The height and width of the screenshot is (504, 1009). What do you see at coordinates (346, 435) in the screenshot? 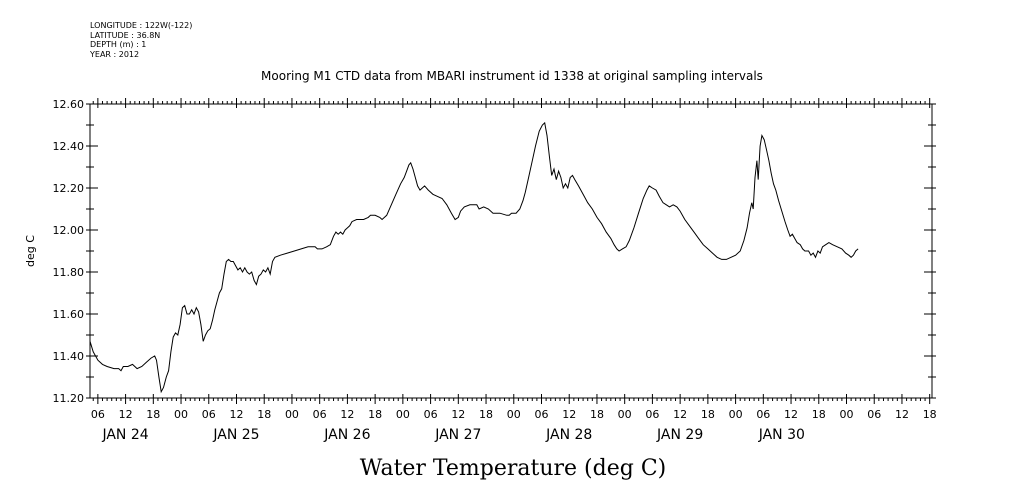
I see `day-label: JAN 26` at bounding box center [346, 435].